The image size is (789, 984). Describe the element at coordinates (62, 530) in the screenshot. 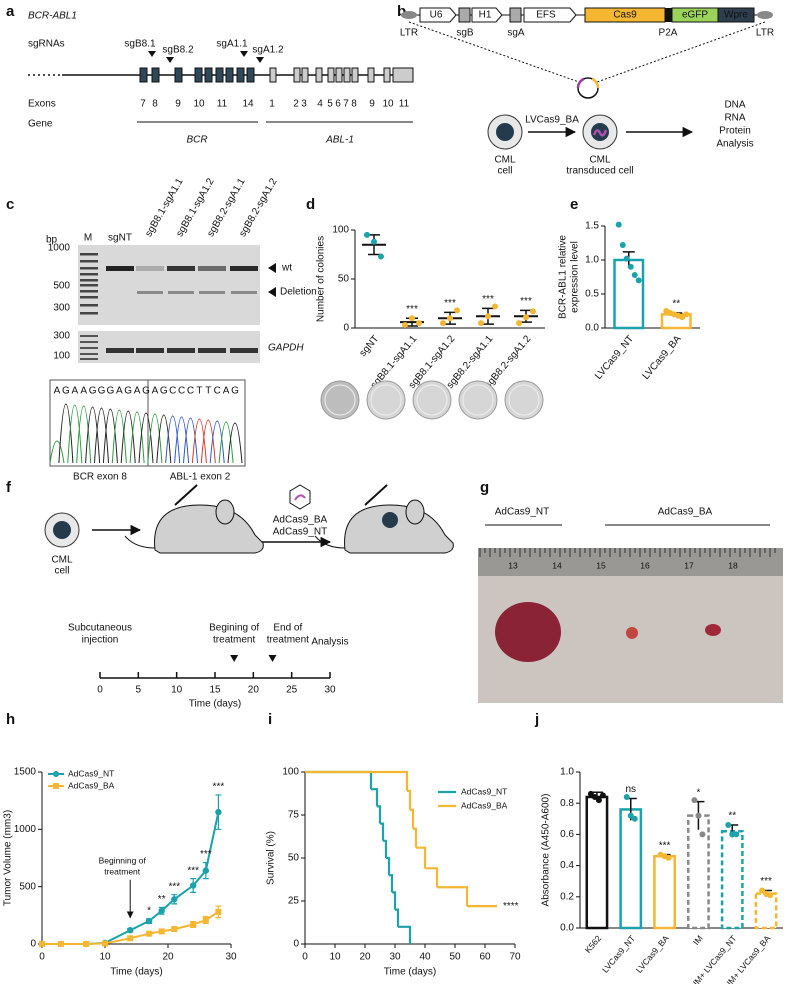

I see `nucleus` at that location.